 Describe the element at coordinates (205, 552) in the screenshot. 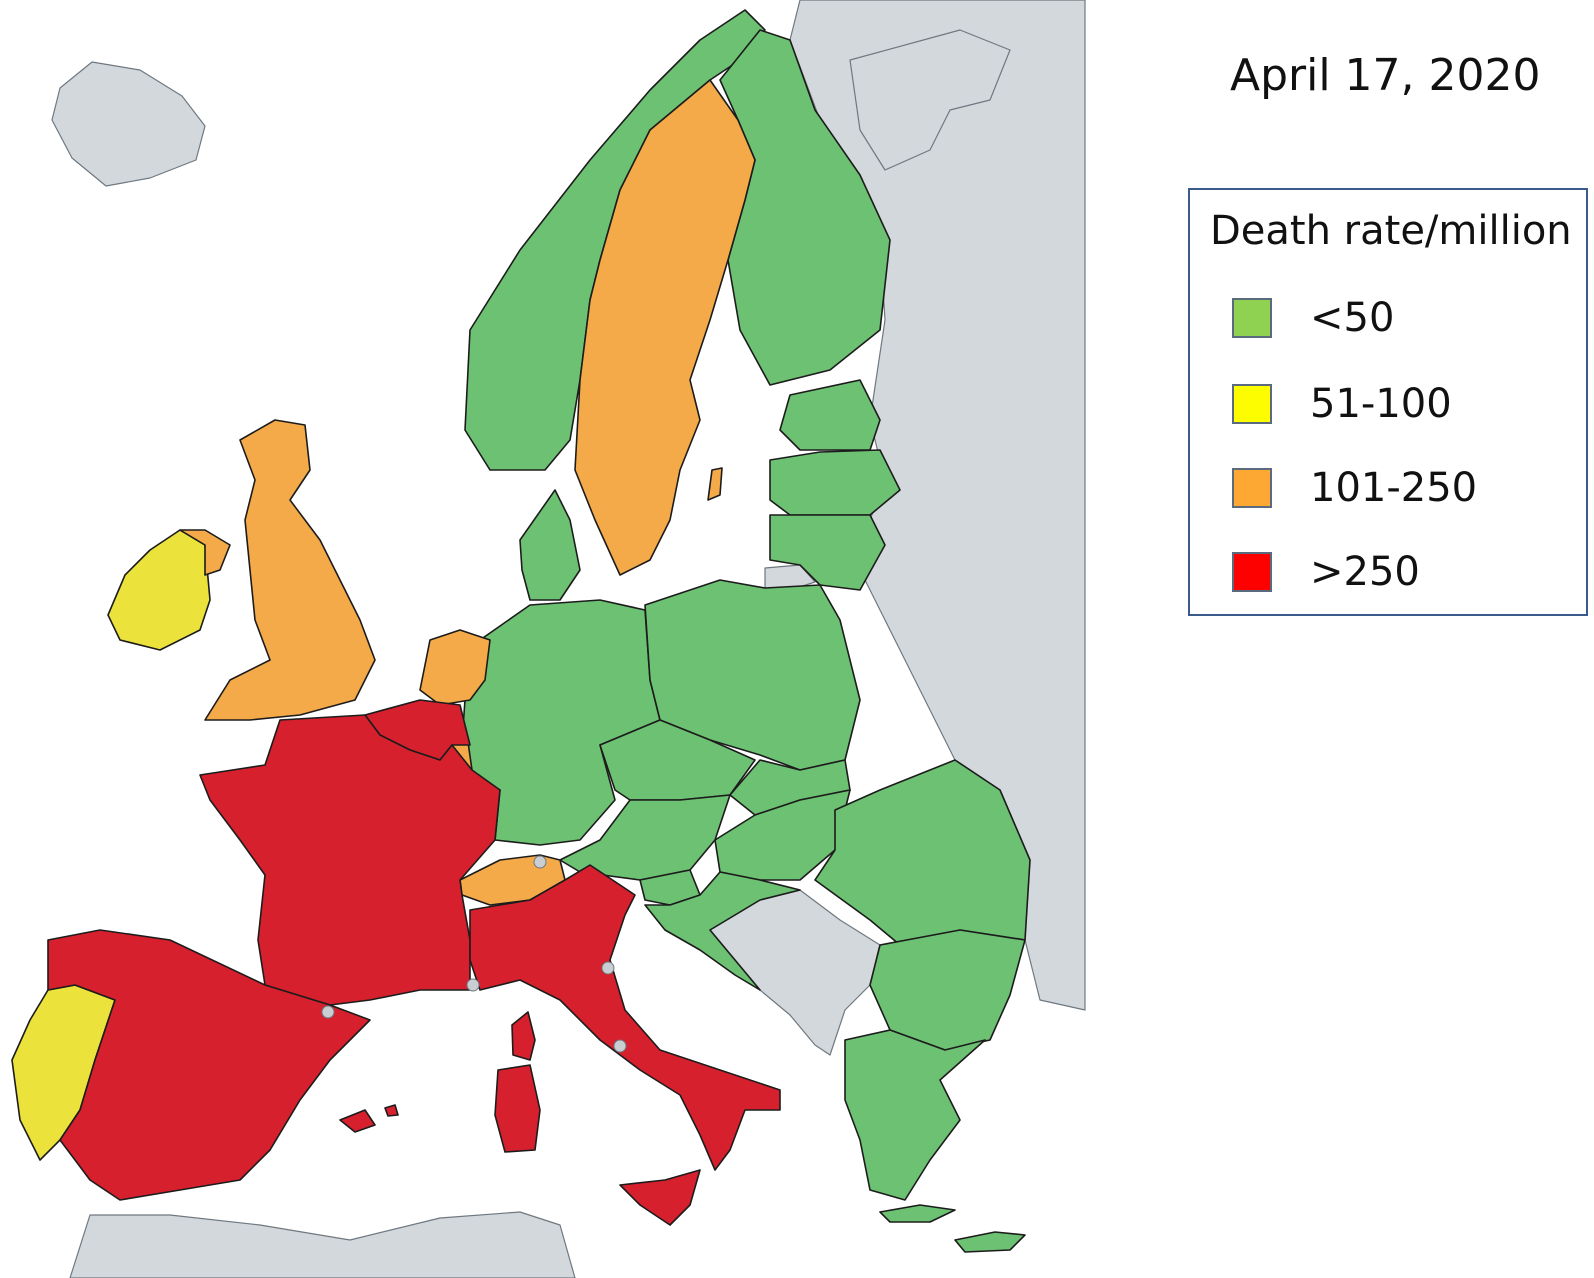

I see `region-northern-ireland` at that location.